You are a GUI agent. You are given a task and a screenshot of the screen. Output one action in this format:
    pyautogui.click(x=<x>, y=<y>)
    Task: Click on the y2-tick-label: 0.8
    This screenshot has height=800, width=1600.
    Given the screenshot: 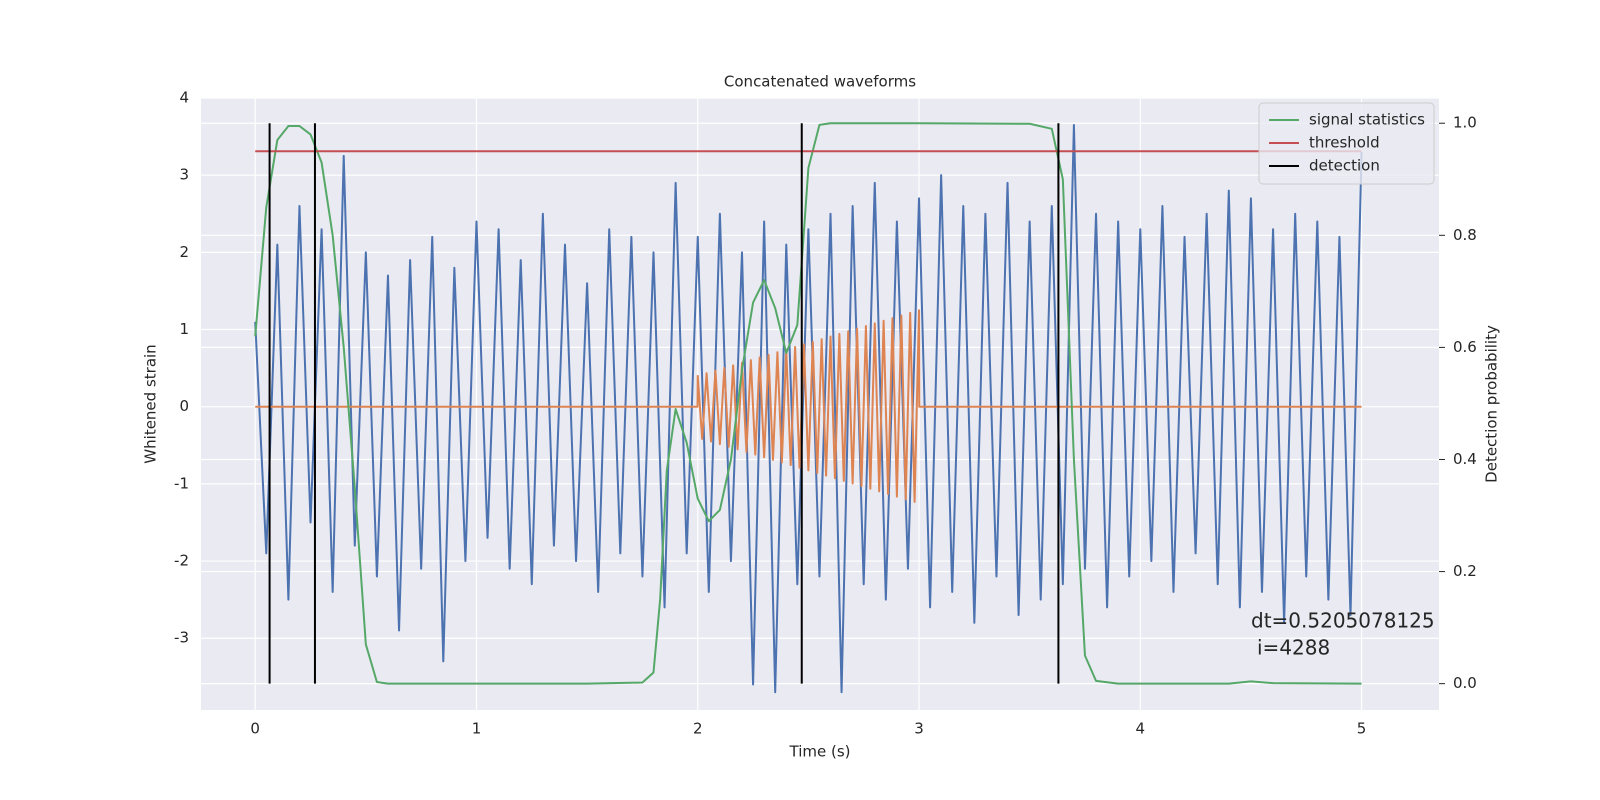 What is the action you would take?
    pyautogui.click(x=1465, y=235)
    